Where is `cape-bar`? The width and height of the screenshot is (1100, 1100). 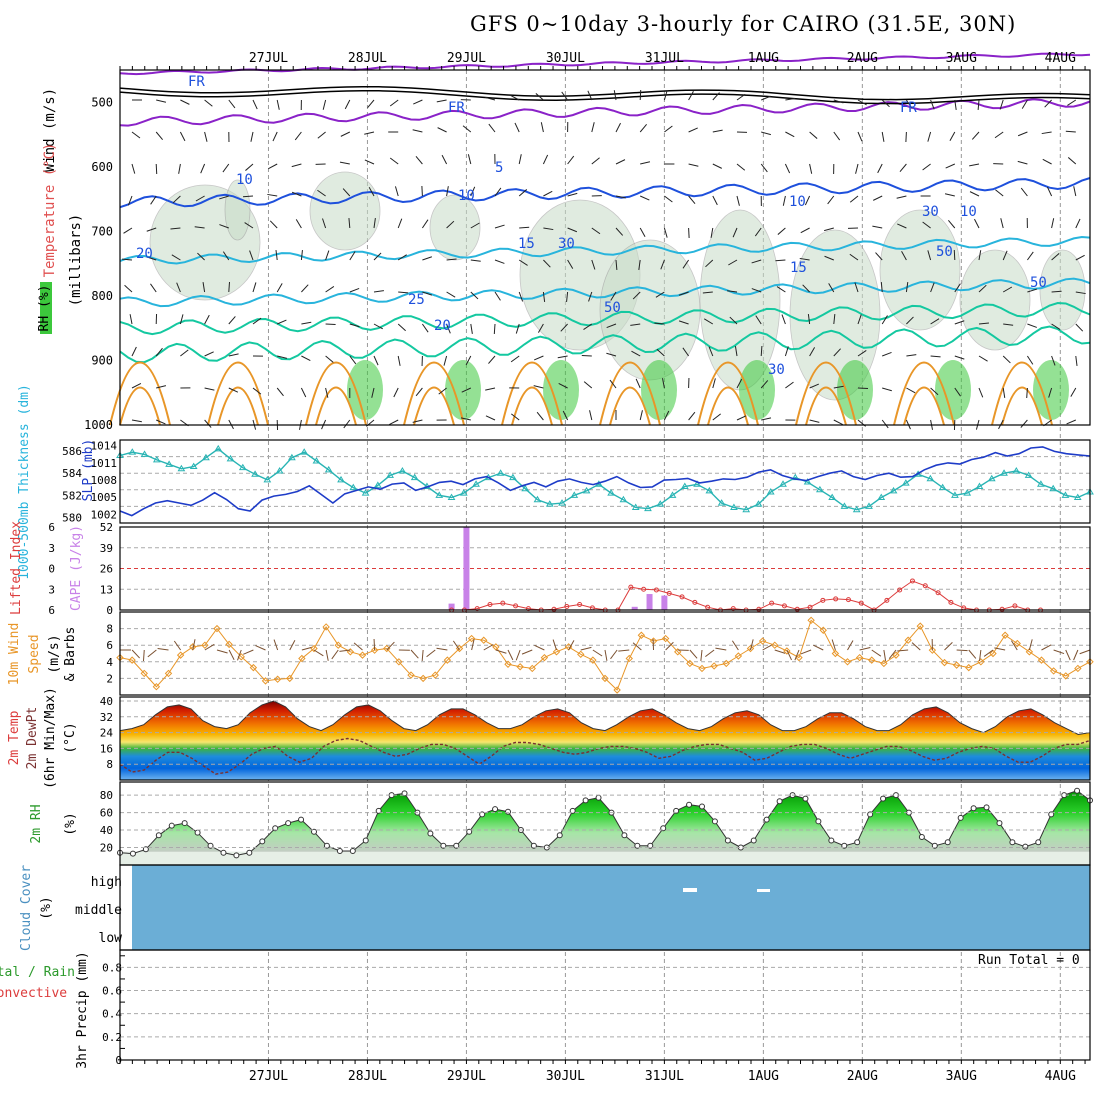
cape-bar is located at coordinates (634, 608).